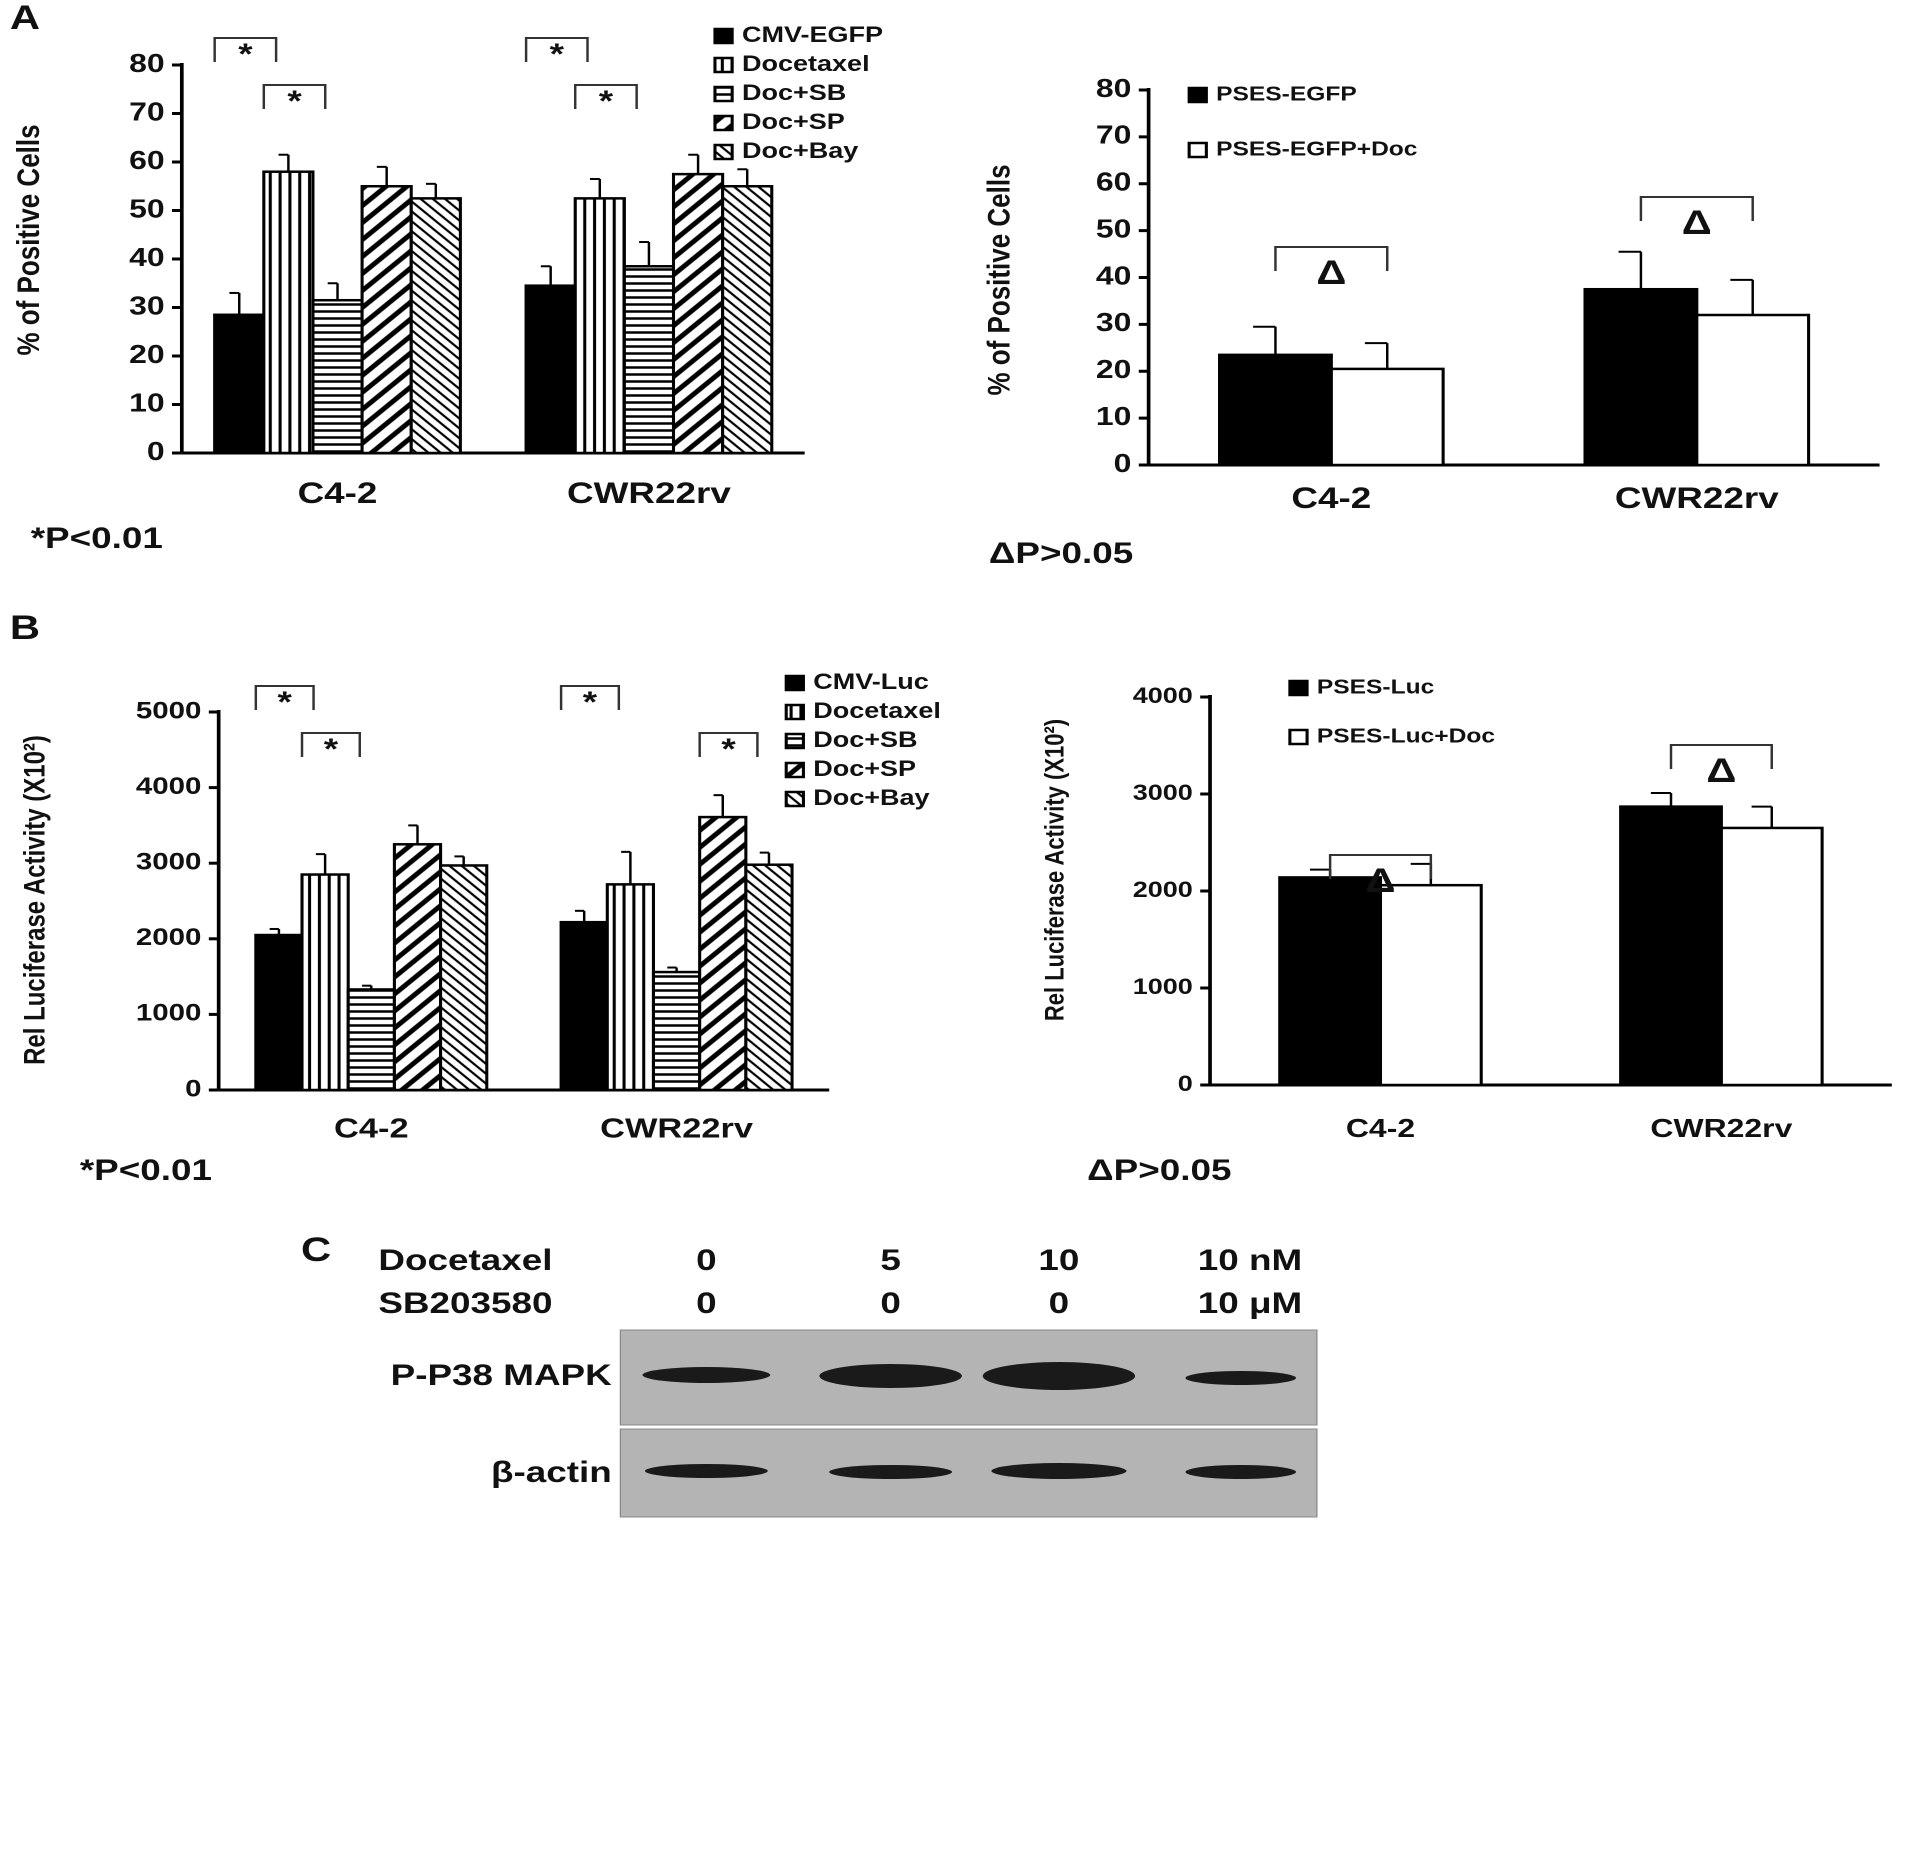 The width and height of the screenshot is (1925, 1867). What do you see at coordinates (1286, 93) in the screenshot?
I see `legend-label: PSES-EGFP` at bounding box center [1286, 93].